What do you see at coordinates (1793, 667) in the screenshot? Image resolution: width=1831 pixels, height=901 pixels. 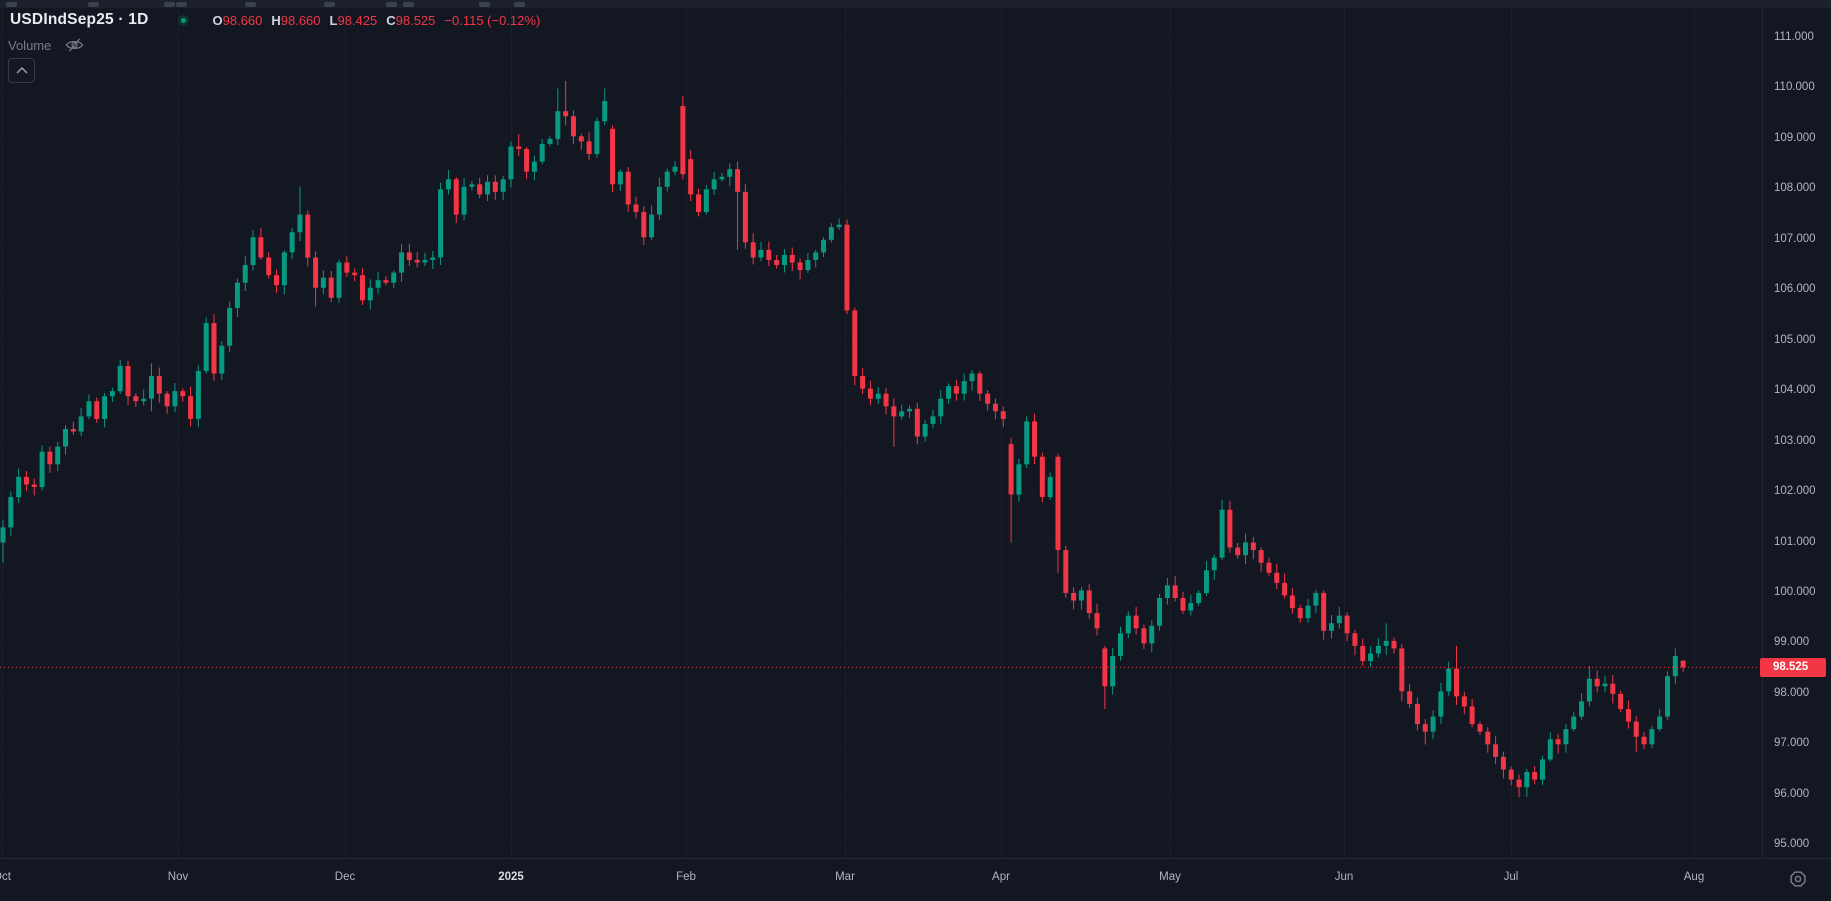 I see `last-price-label: 98.525` at bounding box center [1793, 667].